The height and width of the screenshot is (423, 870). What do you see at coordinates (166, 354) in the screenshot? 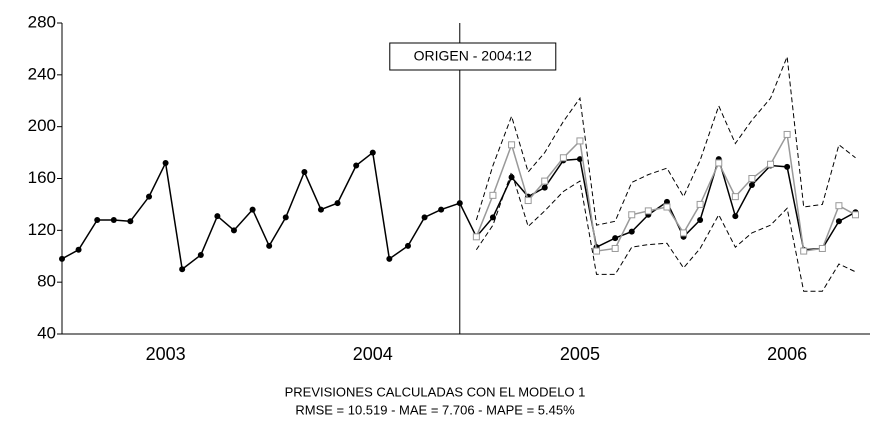
I see `x-tick-label: 2003` at bounding box center [166, 354].